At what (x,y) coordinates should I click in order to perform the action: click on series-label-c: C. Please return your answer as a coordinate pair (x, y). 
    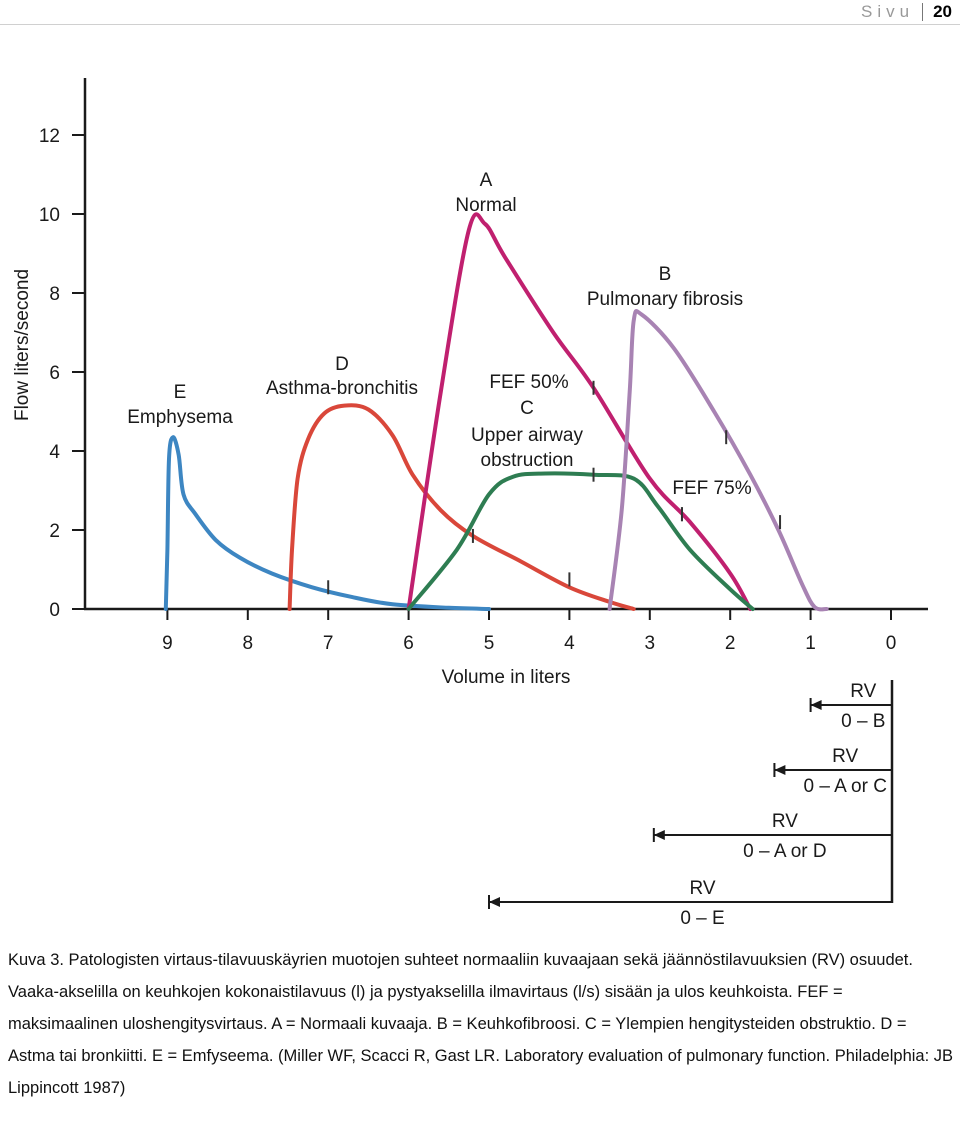
    Looking at the image, I should click on (527, 408).